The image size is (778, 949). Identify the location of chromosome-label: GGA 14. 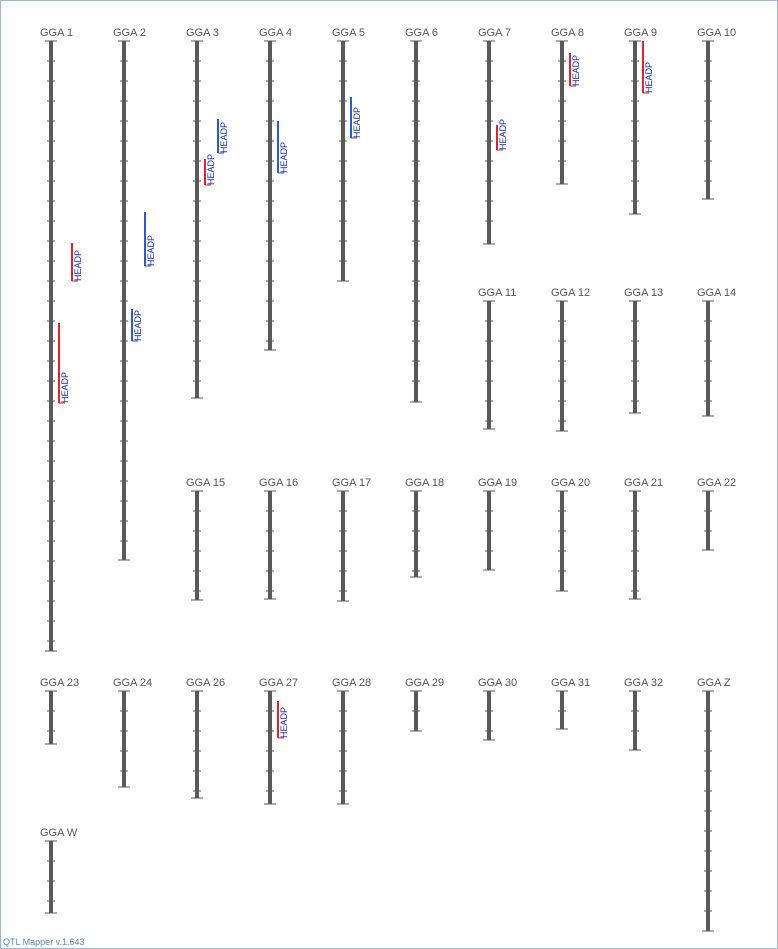
(716, 293).